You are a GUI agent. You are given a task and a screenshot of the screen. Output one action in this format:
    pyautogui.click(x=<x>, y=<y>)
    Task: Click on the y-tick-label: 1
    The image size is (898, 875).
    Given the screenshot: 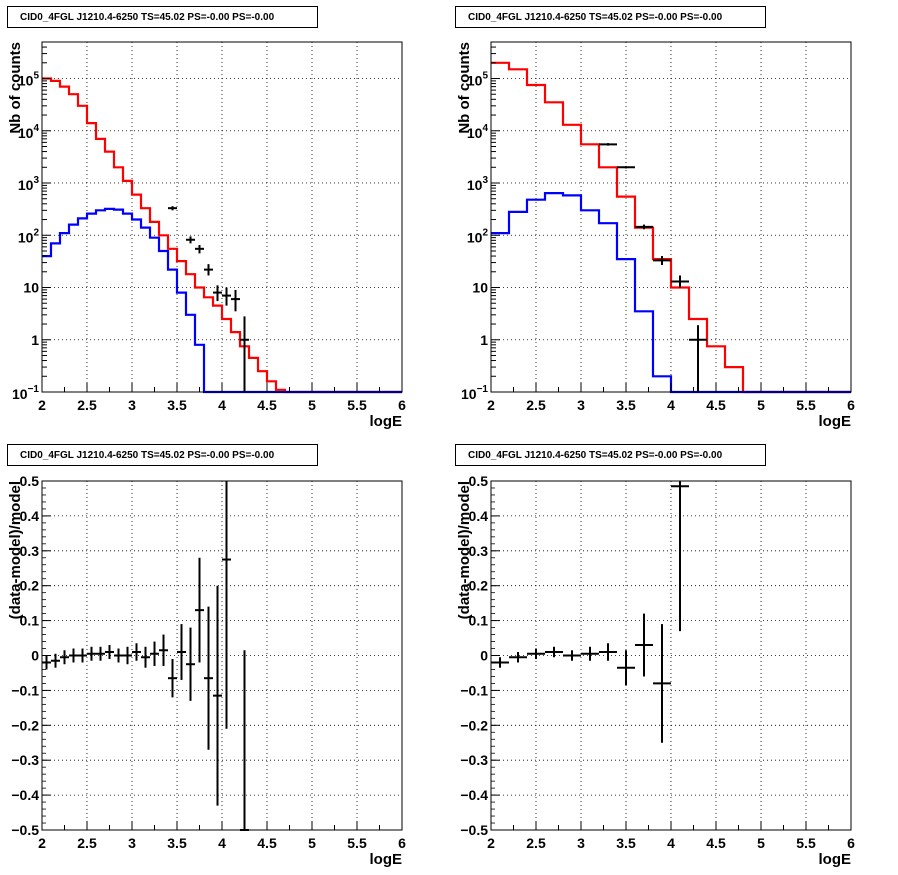 What is the action you would take?
    pyautogui.click(x=484, y=340)
    